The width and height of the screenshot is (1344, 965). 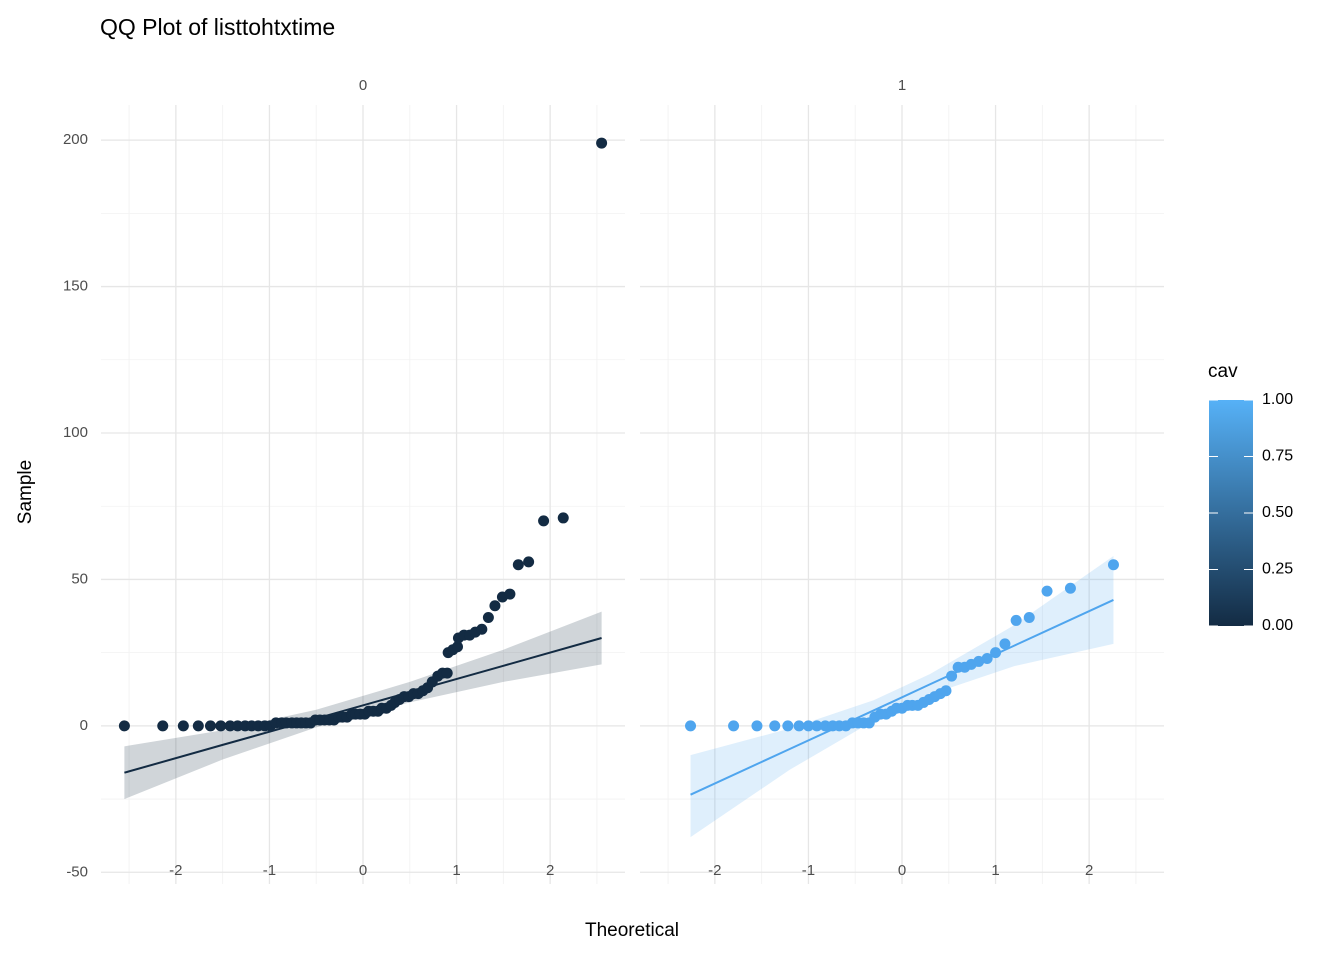 What do you see at coordinates (75, 139) in the screenshot?
I see `y-tick-label: 200` at bounding box center [75, 139].